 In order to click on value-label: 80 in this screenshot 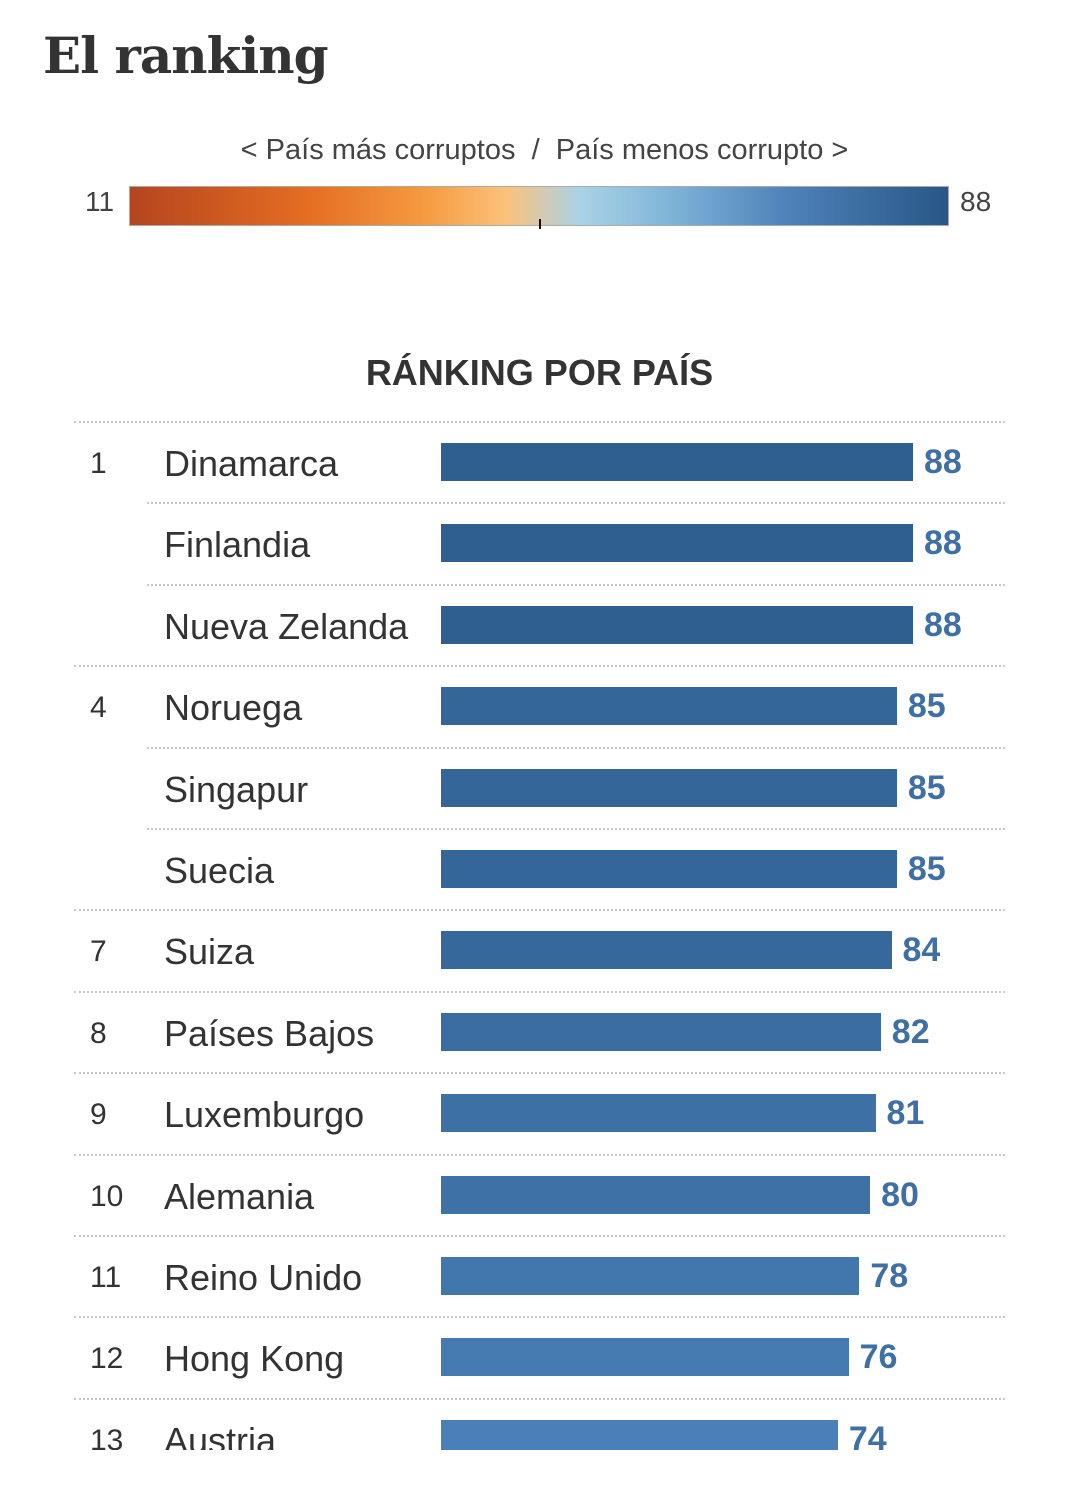, I will do `click(900, 1194)`.